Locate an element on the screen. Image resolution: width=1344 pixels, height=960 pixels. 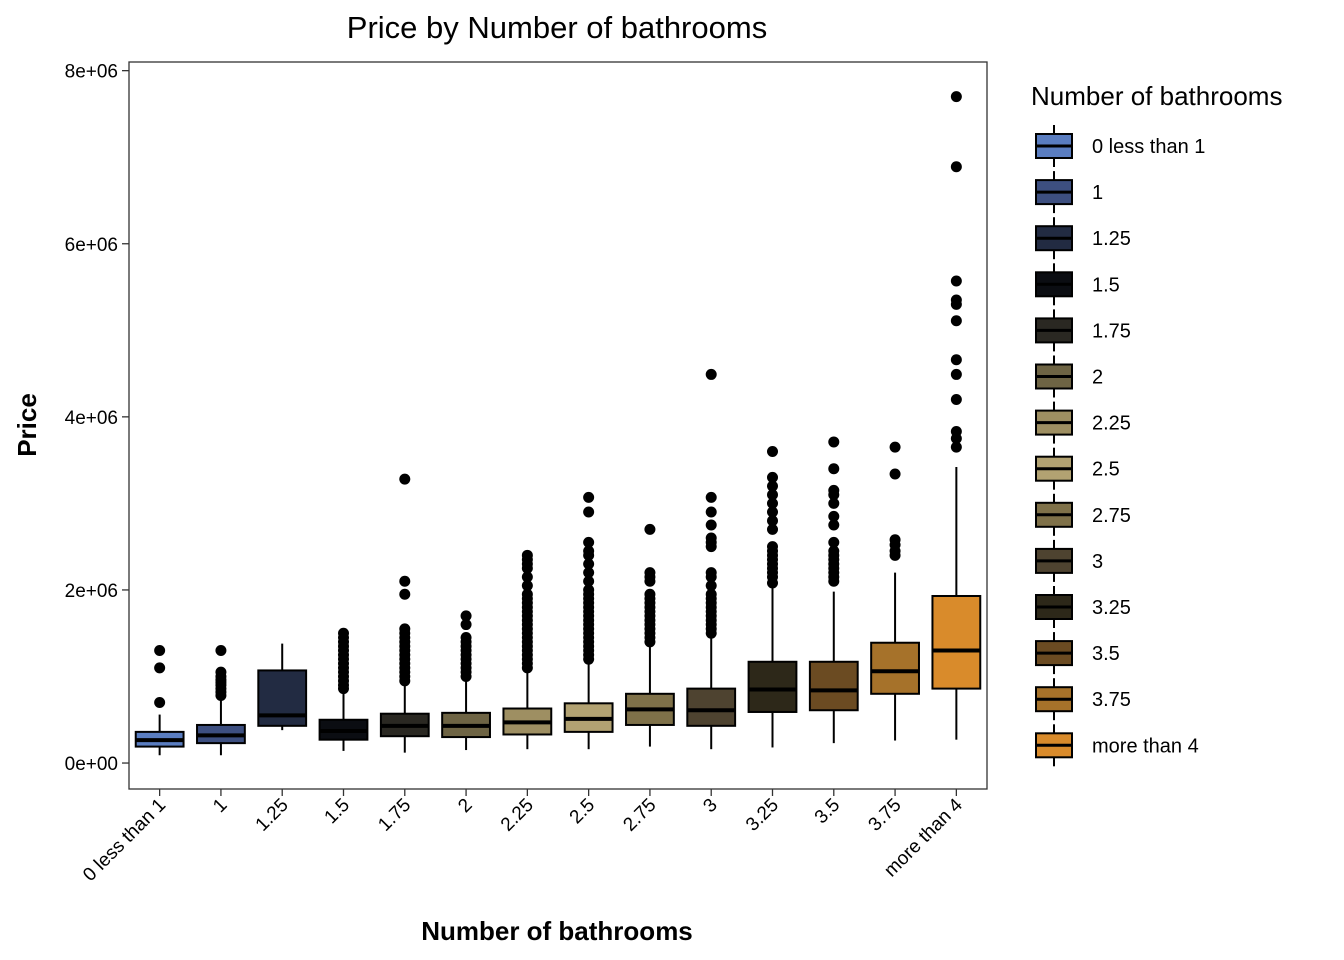
x-tick-label: 2.75 is located at coordinates (639, 815).